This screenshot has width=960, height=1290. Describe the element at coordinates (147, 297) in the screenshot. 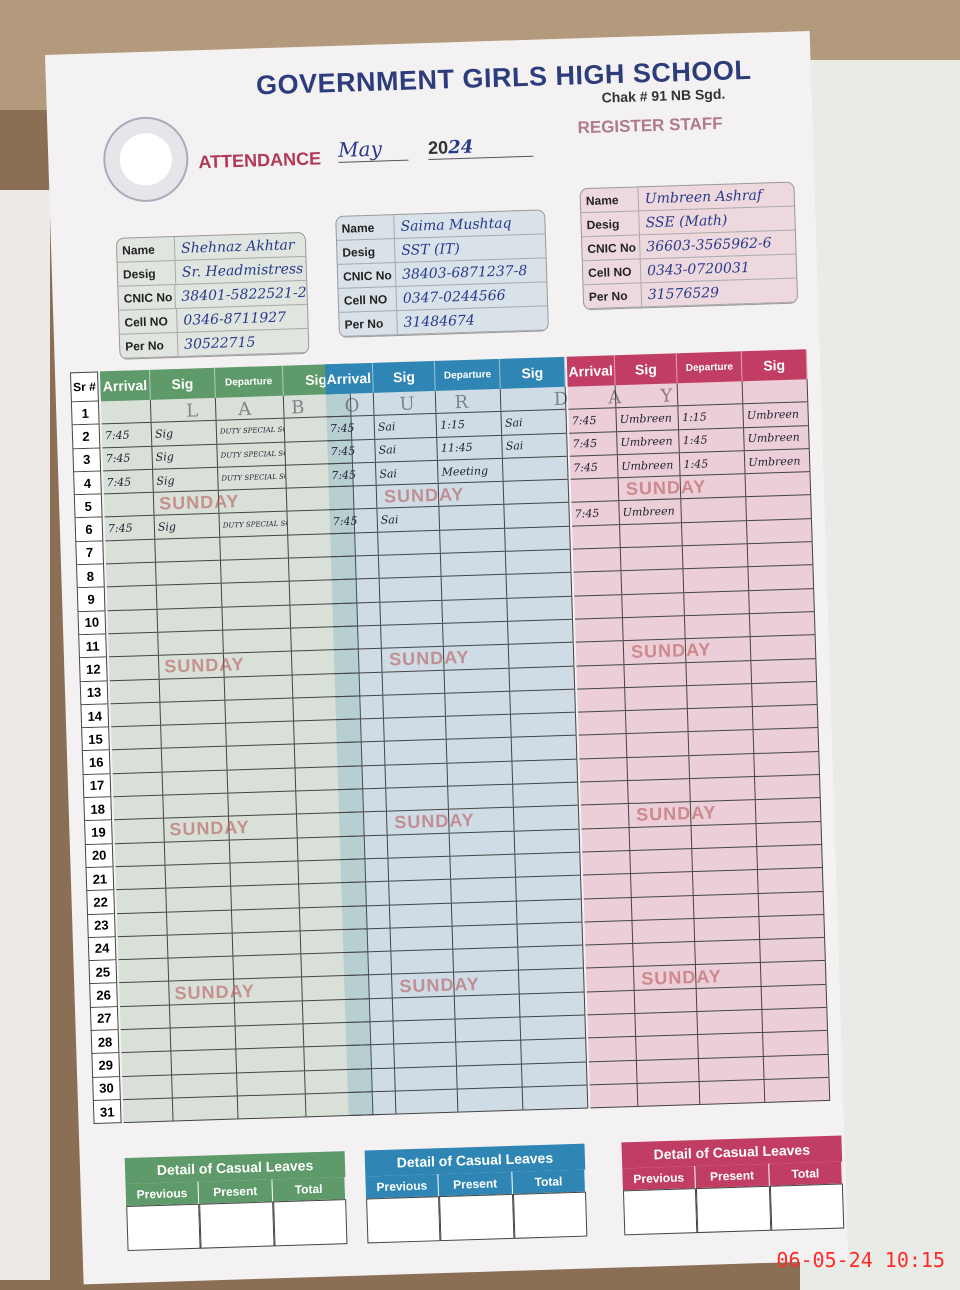

I see `card-label: CNIC No` at that location.